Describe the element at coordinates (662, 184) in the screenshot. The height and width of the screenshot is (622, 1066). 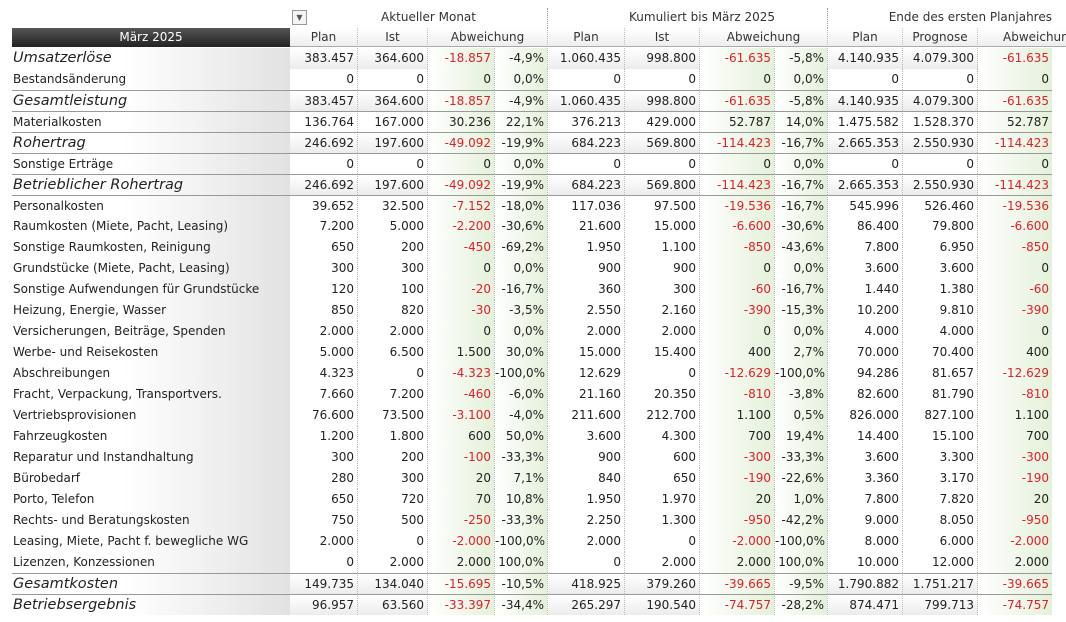
I see `cell: 569.800` at that location.